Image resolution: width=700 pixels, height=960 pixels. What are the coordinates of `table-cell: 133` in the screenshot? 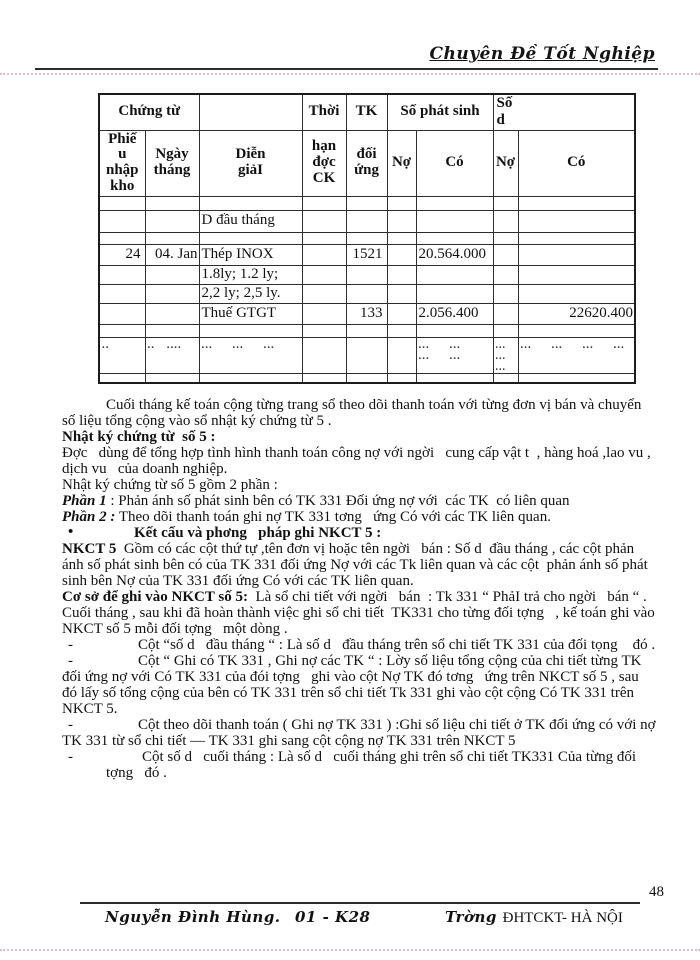 It's located at (366, 313).